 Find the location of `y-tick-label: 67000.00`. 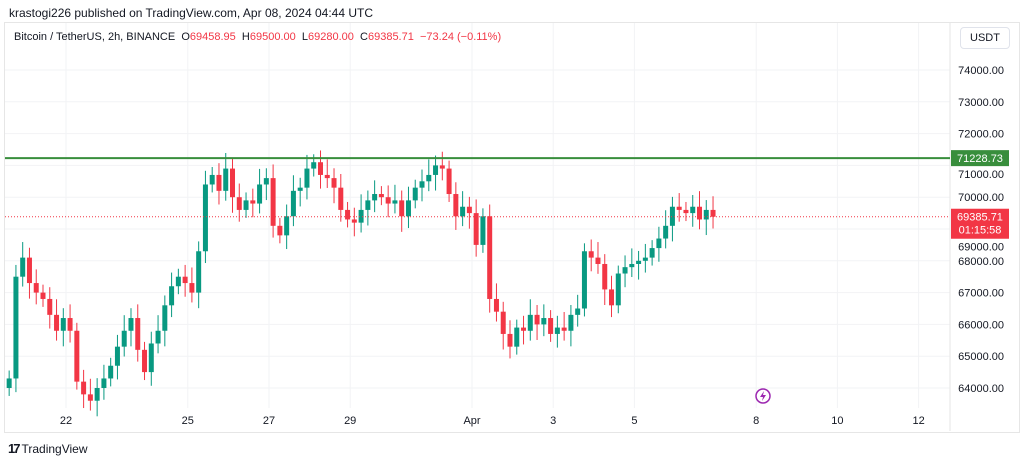

y-tick-label: 67000.00 is located at coordinates (981, 294).